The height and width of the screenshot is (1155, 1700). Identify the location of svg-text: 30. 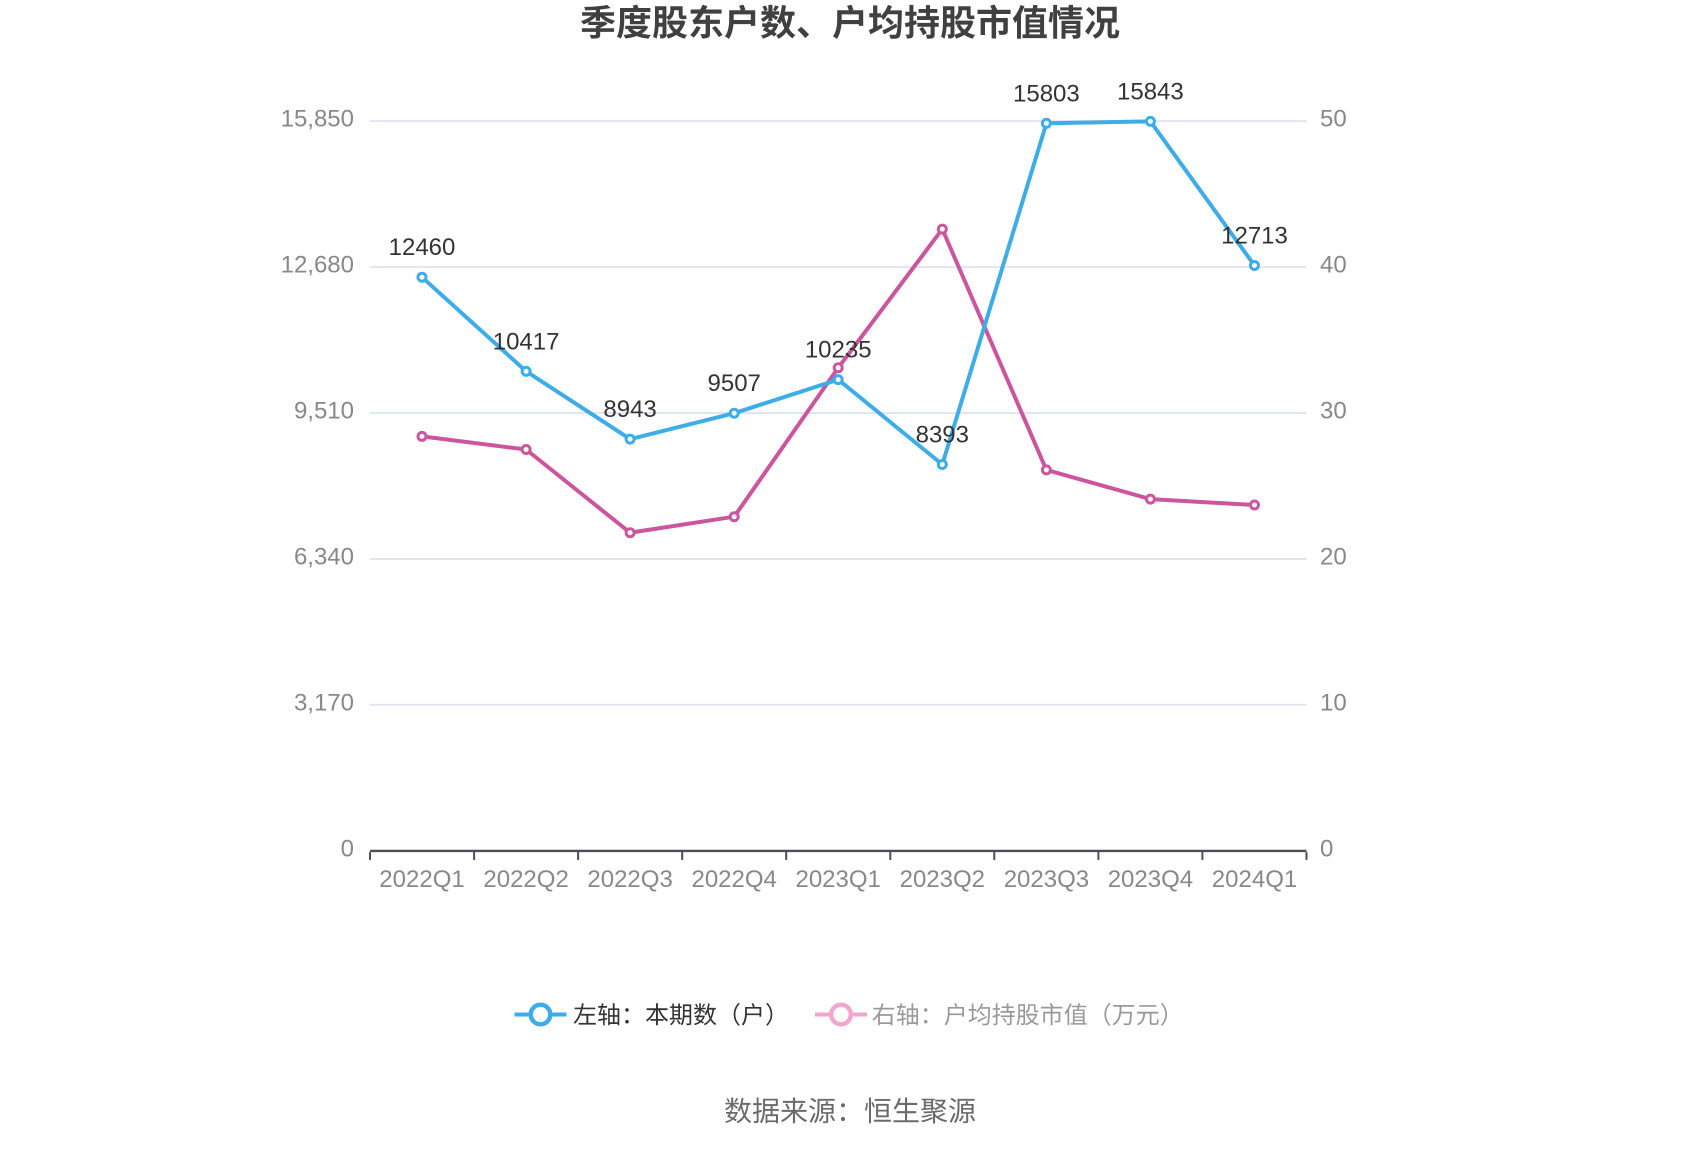
(1333, 411).